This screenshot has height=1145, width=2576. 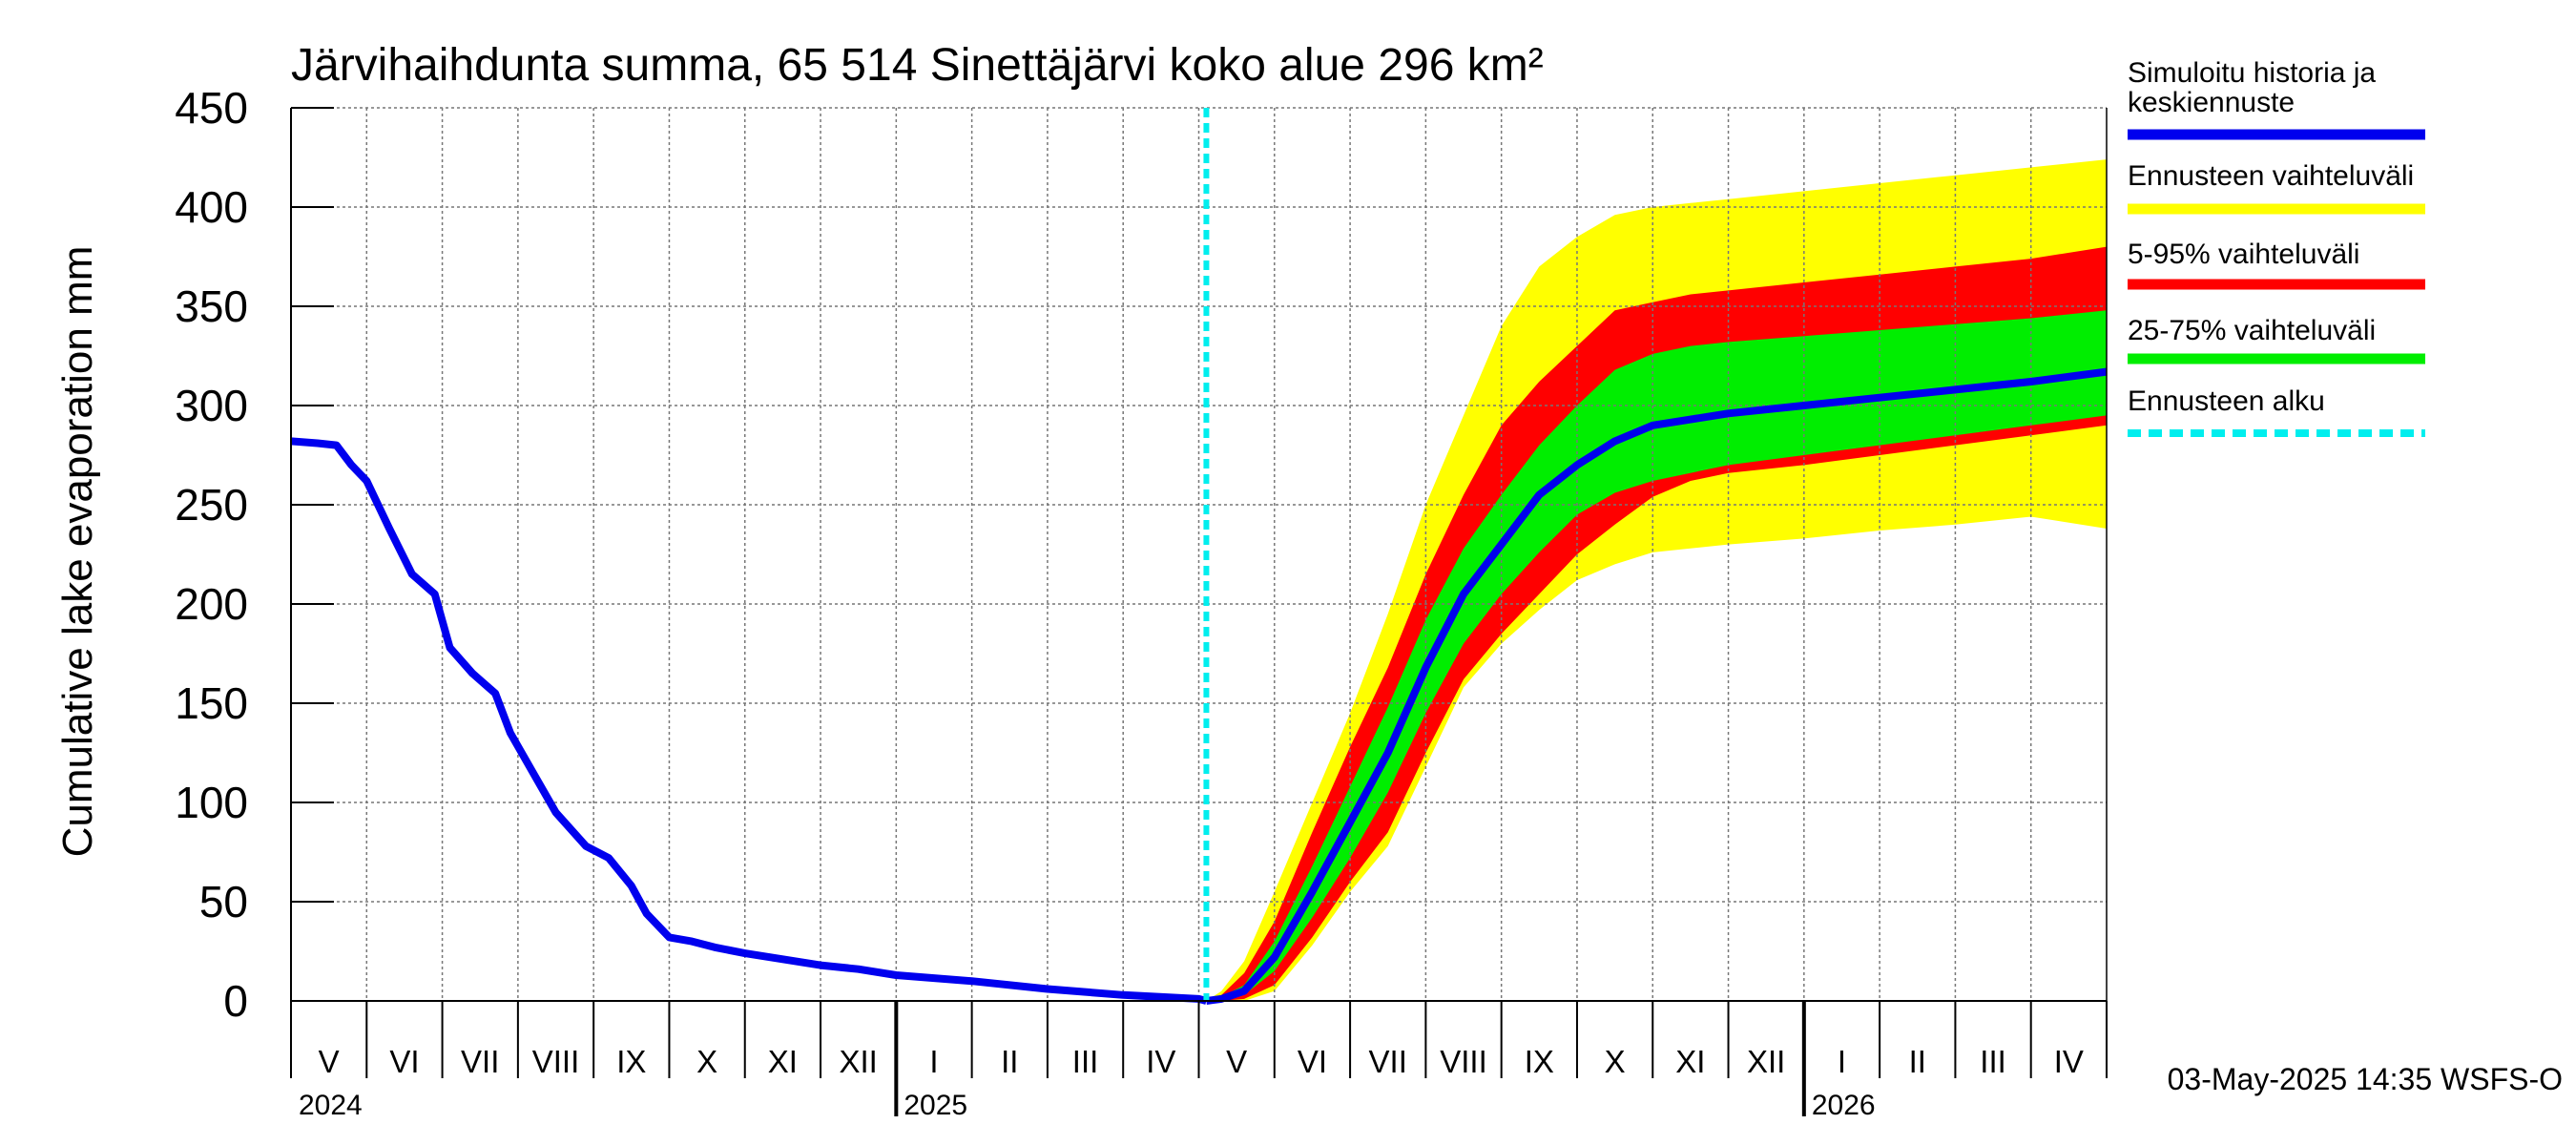 What do you see at coordinates (77, 552) in the screenshot?
I see `y-axis-label: Cumulative lake evaporation mm` at bounding box center [77, 552].